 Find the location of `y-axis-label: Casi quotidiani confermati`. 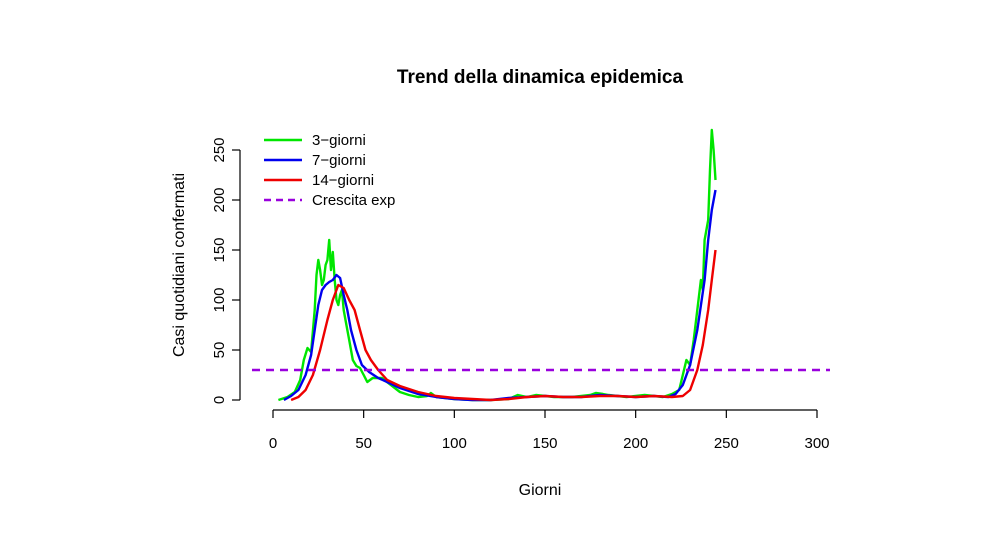

y-axis-label: Casi quotidiani confermati is located at coordinates (179, 265).